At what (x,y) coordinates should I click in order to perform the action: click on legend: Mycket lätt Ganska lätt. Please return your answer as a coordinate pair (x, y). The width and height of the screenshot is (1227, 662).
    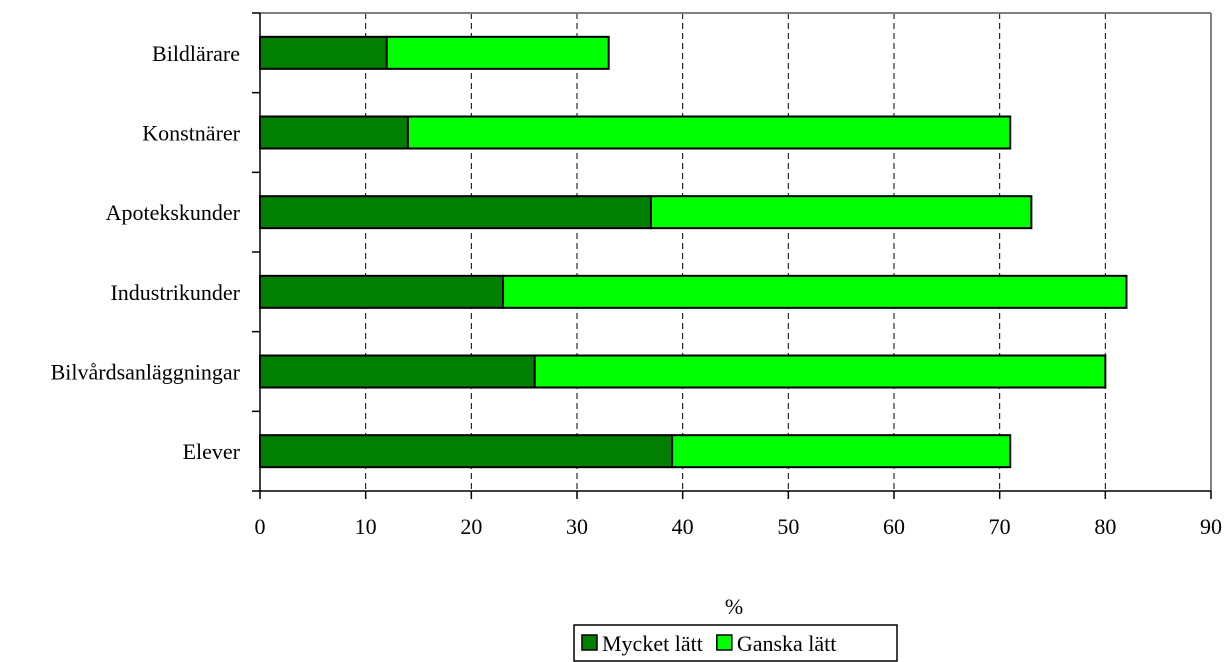
    Looking at the image, I should click on (735, 643).